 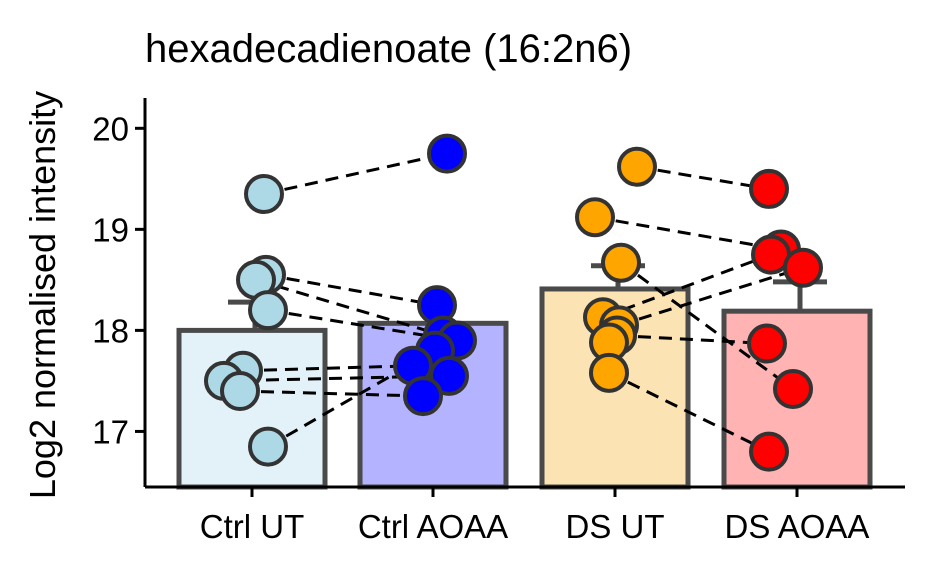 What do you see at coordinates (252, 526) in the screenshot?
I see `x-tick-label-ctrl-ut: Ctrl UT` at bounding box center [252, 526].